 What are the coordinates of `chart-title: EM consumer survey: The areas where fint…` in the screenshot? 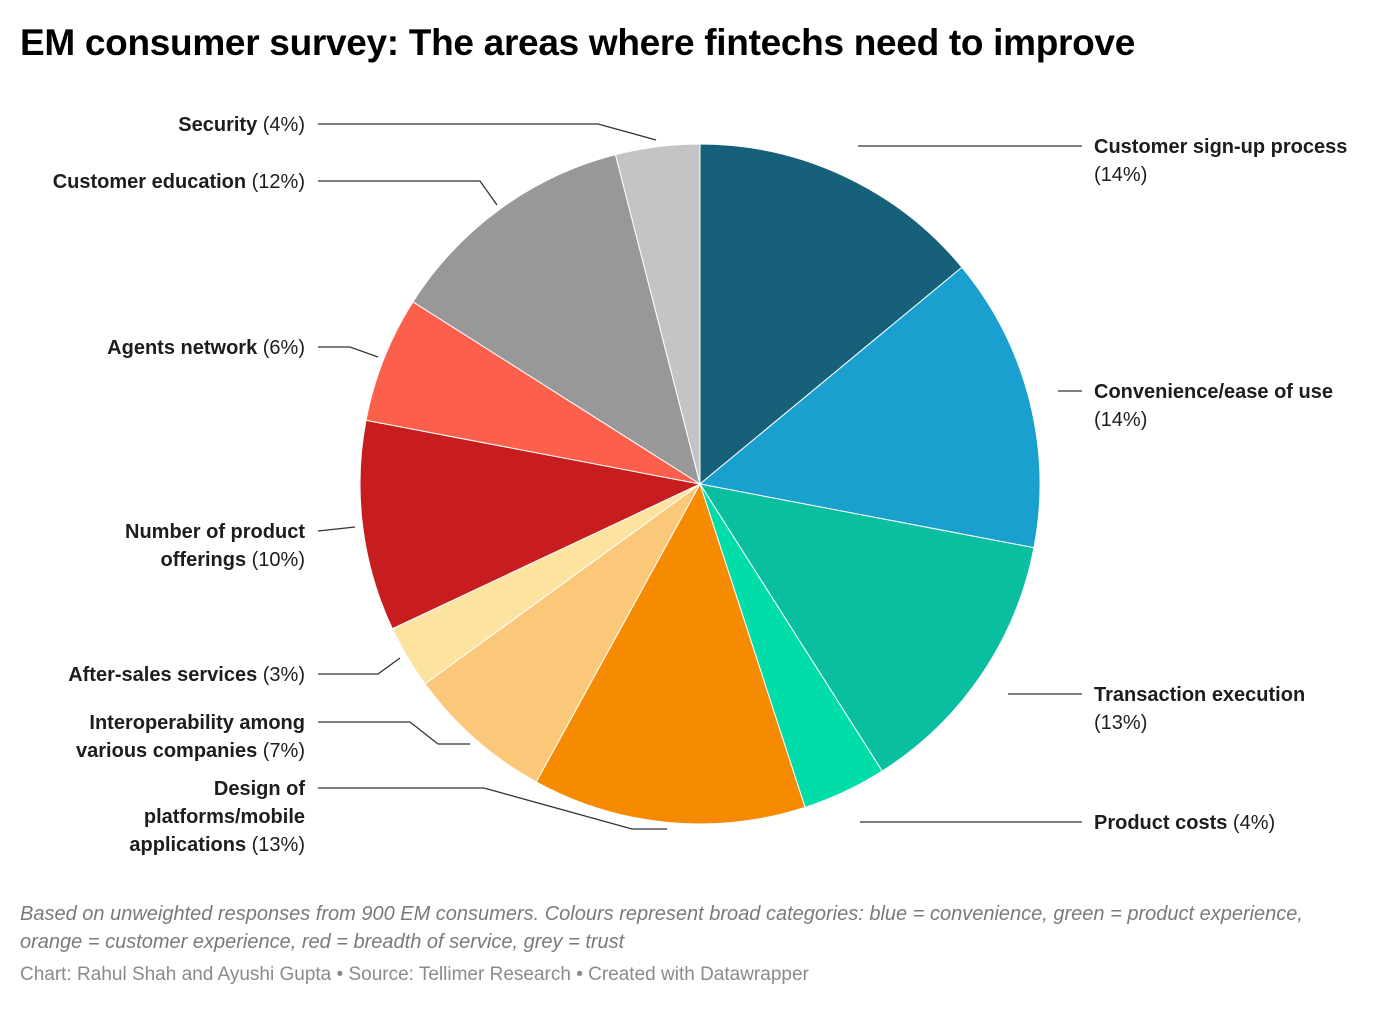 It's located at (577, 42).